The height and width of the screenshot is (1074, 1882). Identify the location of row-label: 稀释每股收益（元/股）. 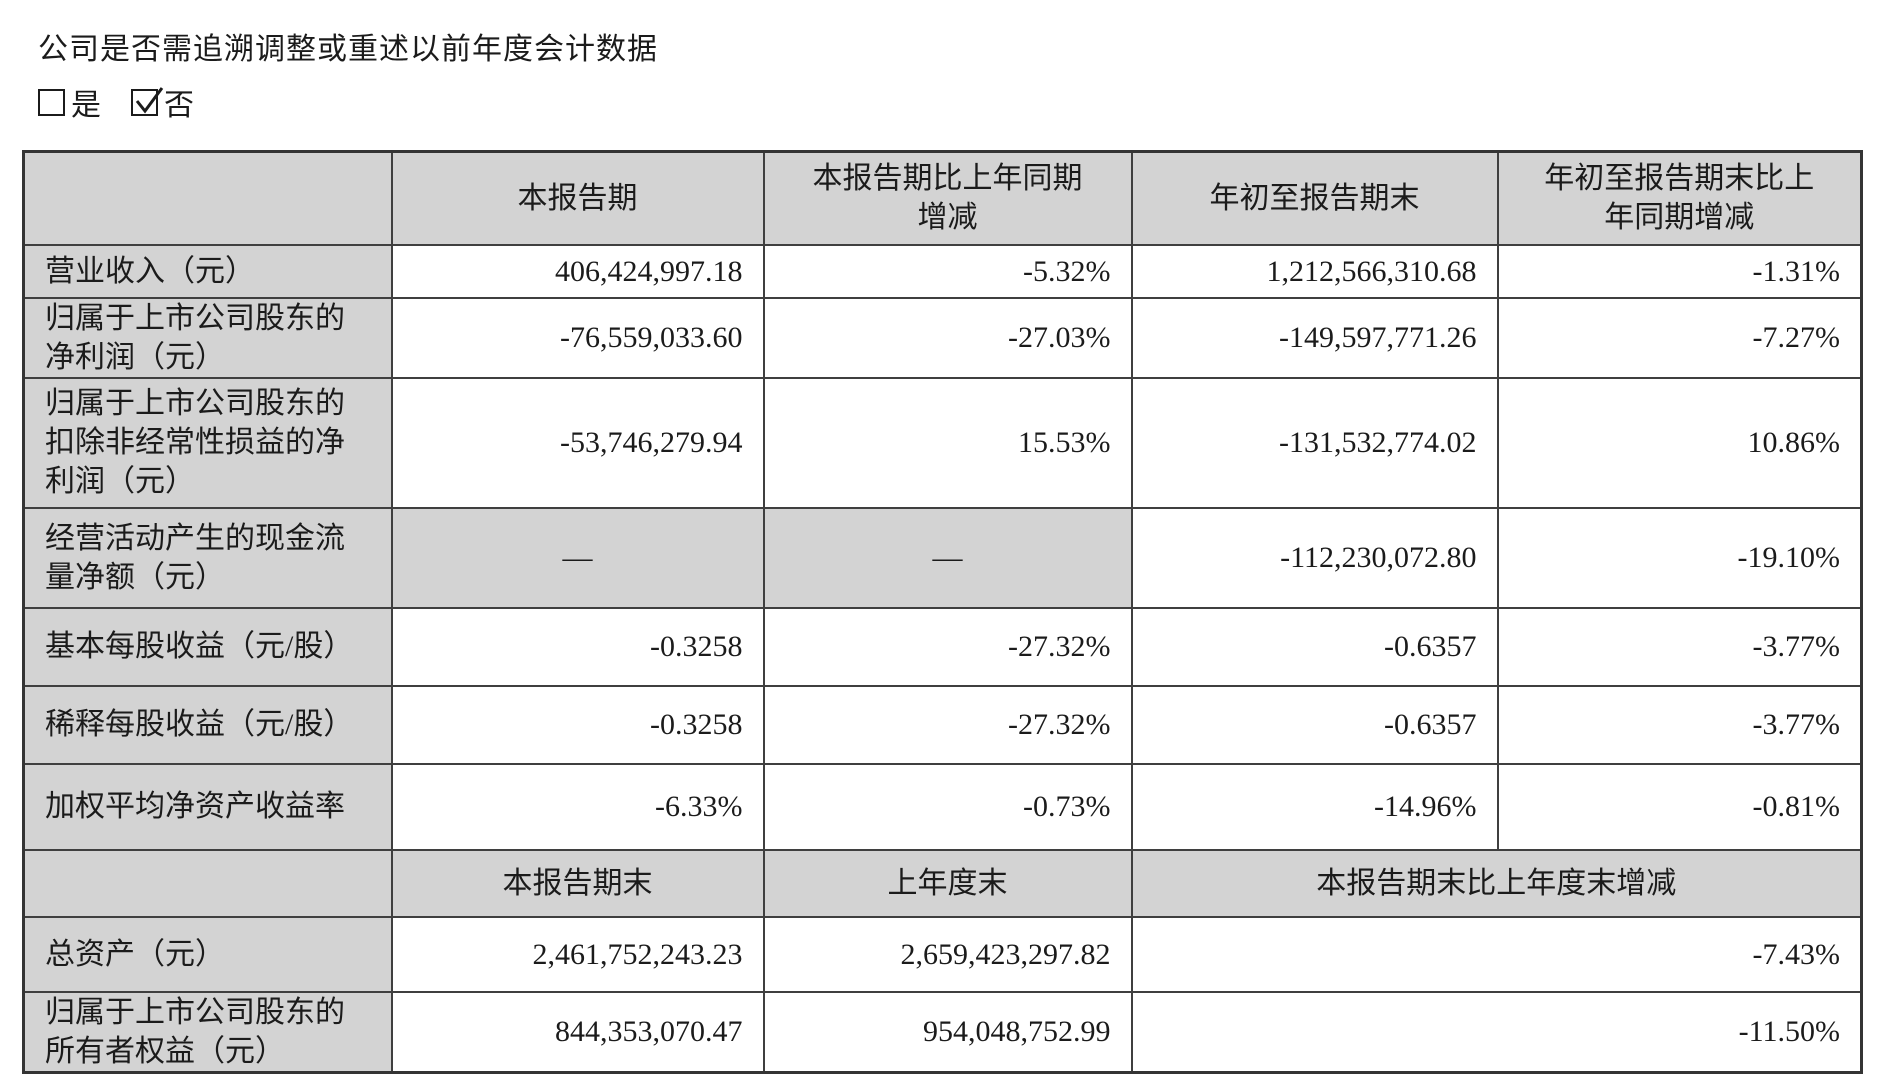
(207, 724).